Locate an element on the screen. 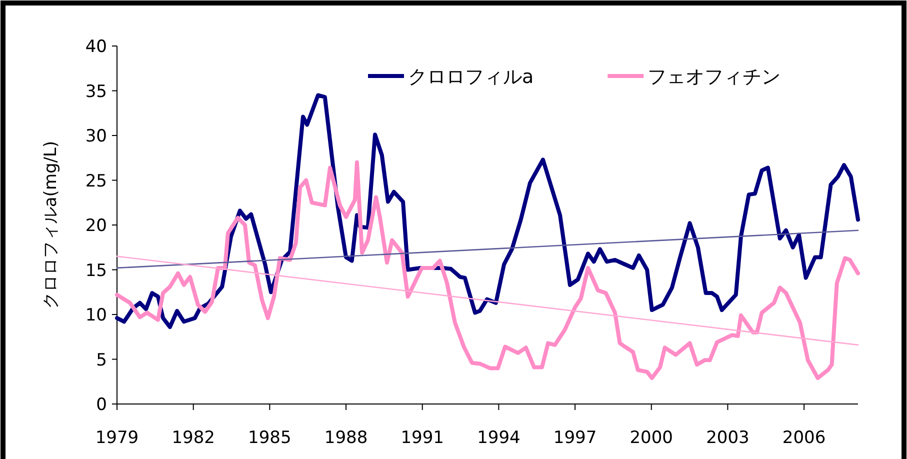  y-tick-label: 30 is located at coordinates (96, 136).